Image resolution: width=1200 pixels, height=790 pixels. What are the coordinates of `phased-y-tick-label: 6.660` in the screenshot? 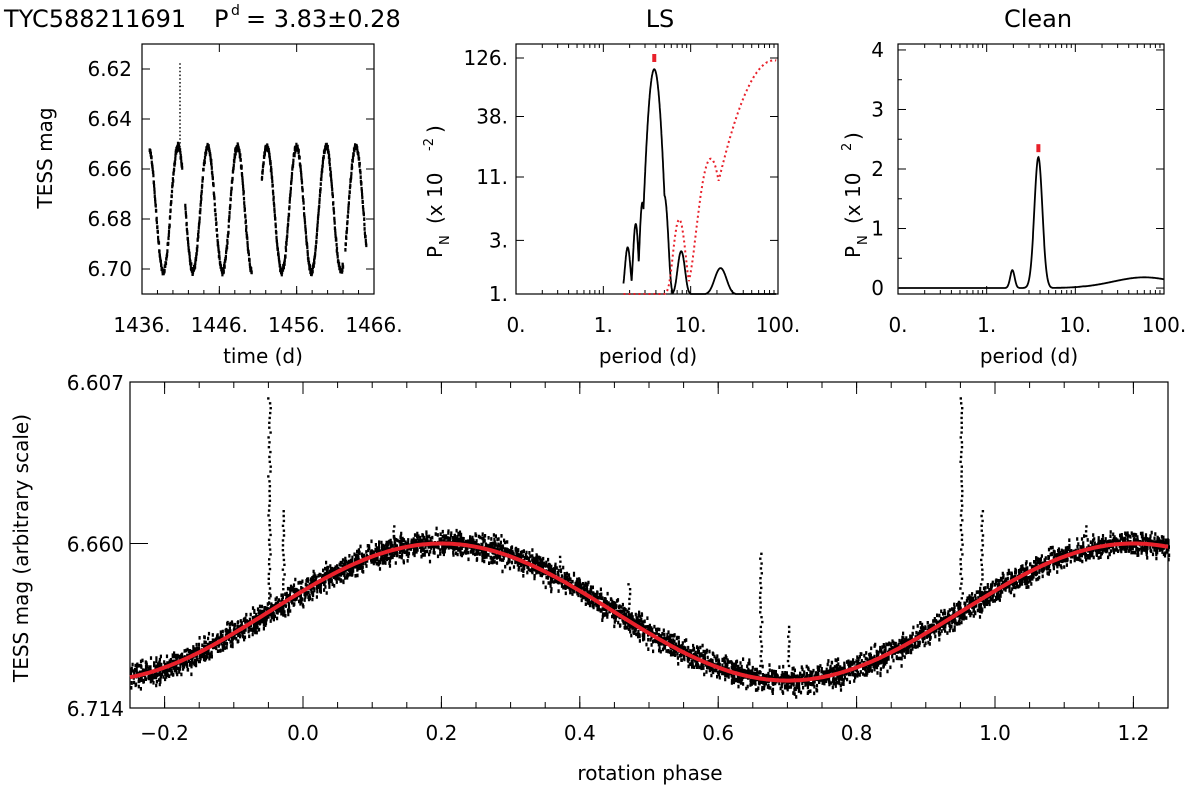 It's located at (95, 544).